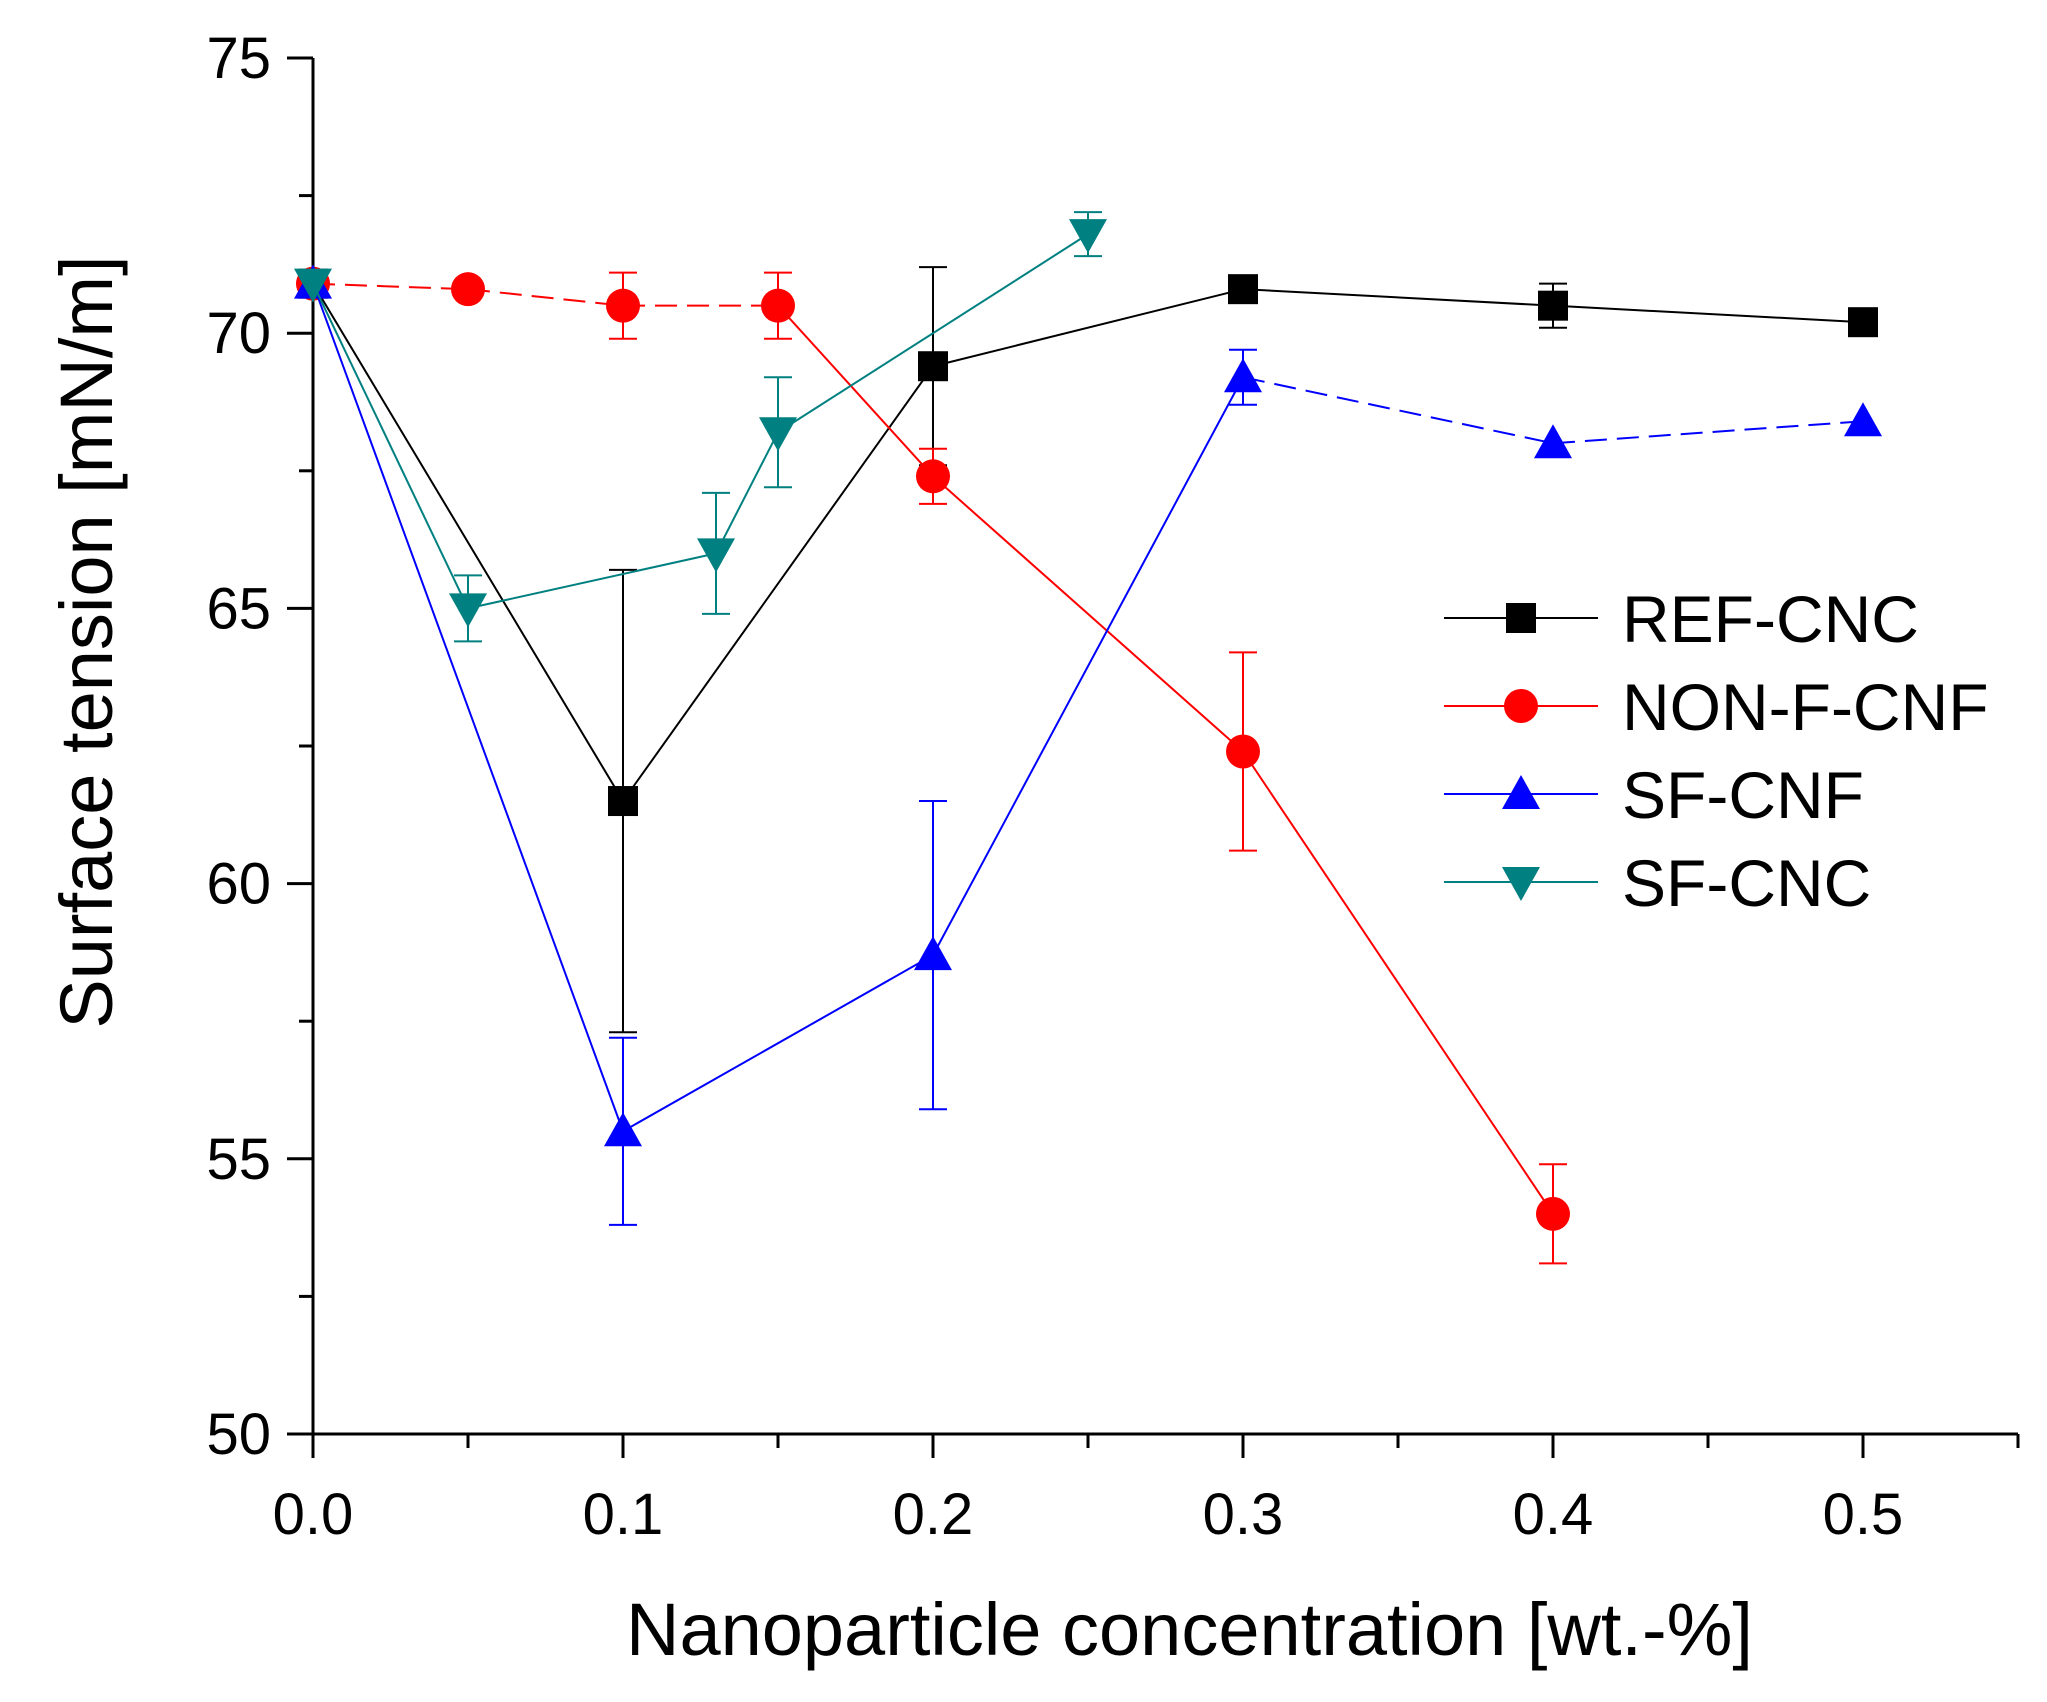 The width and height of the screenshot is (2047, 1702). I want to click on legend-item-sf-cnf: SF-CNF, so click(1654, 795).